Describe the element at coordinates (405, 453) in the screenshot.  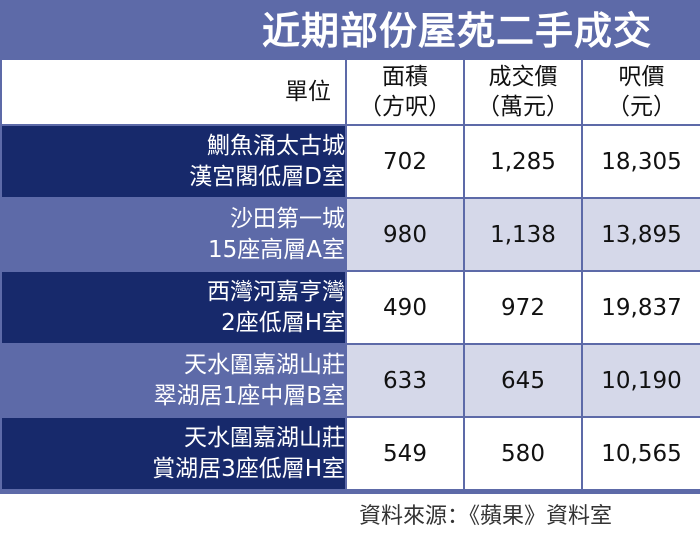
I see `area-cell: 549` at that location.